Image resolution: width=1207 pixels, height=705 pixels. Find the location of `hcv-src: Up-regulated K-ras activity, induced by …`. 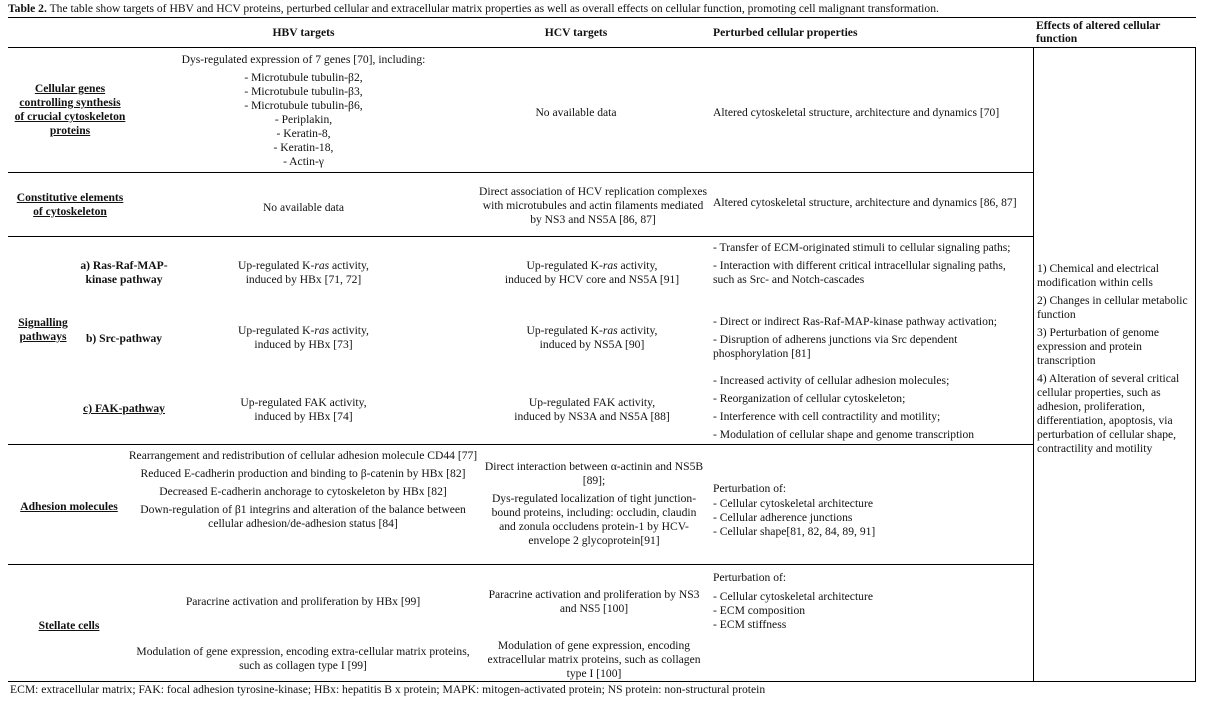

hcv-src: Up-regulated K-ras activity, induced by … is located at coordinates (592, 338).